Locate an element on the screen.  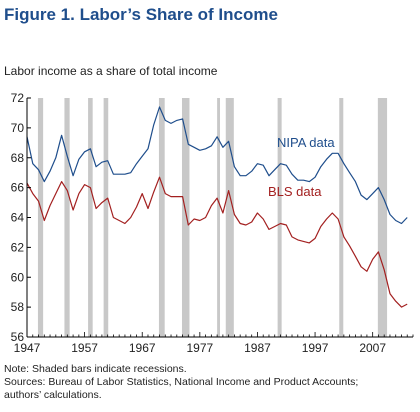
note-recessions: Note: Shaded bars indicate recessions. is located at coordinates (95, 369).